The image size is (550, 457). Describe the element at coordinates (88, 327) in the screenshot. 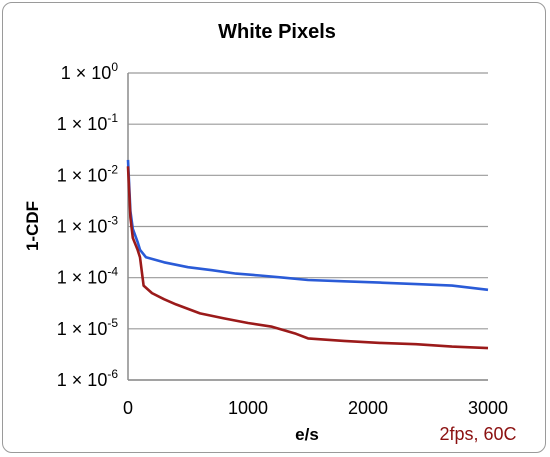

I see `y-tick-label: 1 × 10⁻⁵` at that location.